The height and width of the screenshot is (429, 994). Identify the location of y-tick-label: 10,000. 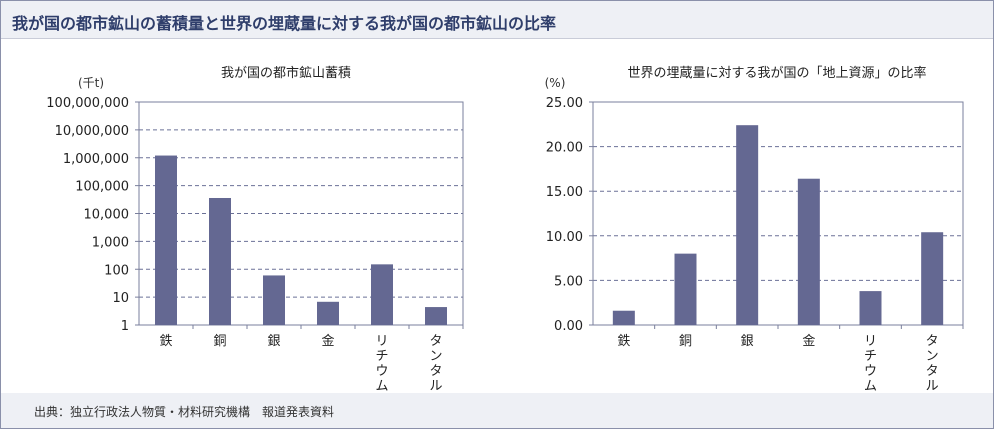
(107, 215).